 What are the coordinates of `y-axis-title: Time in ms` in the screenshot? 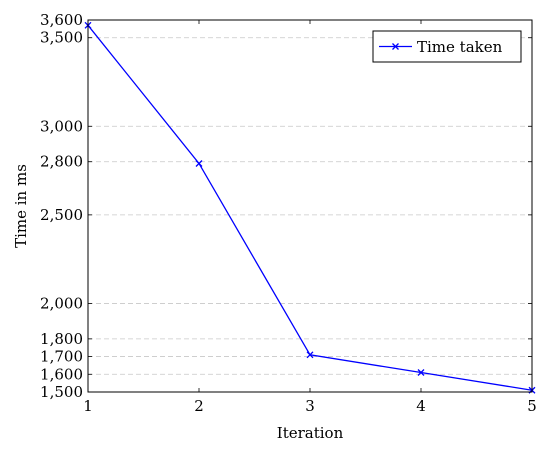 It's located at (21, 206).